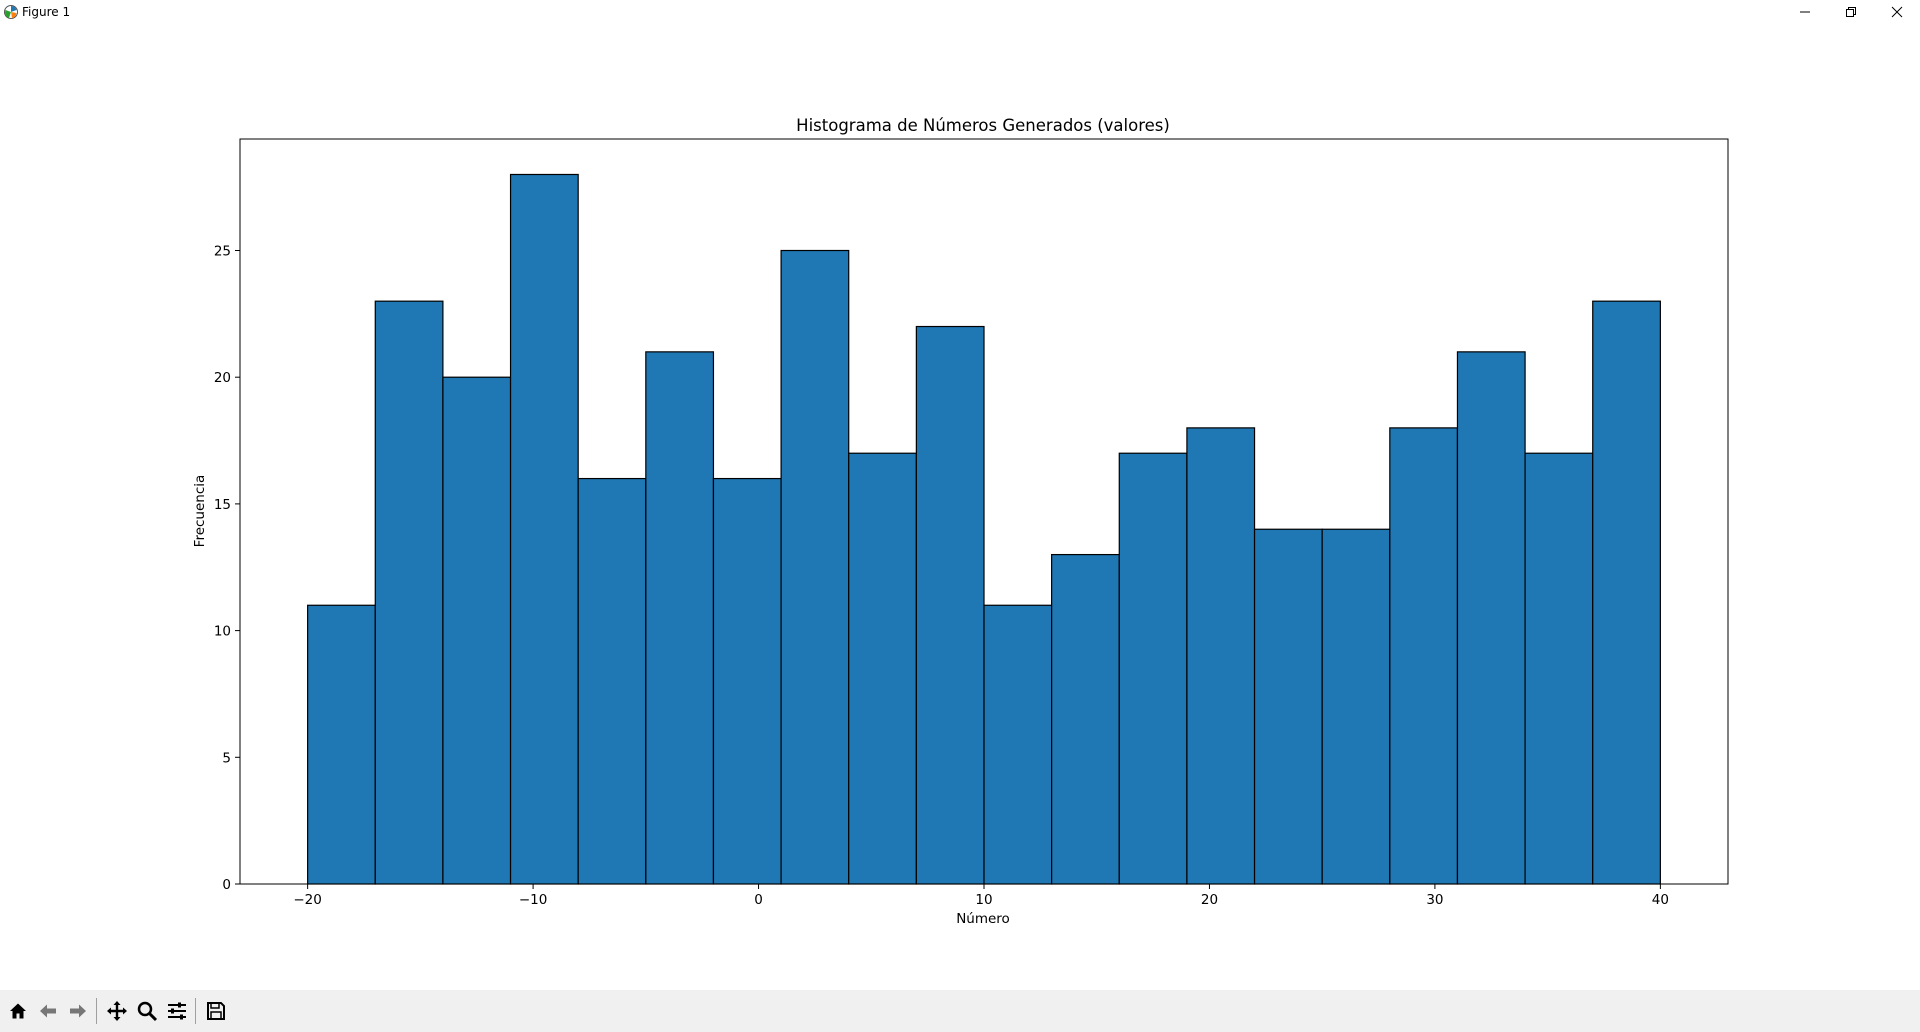 The width and height of the screenshot is (1920, 1032). I want to click on back-button, so click(48, 1011).